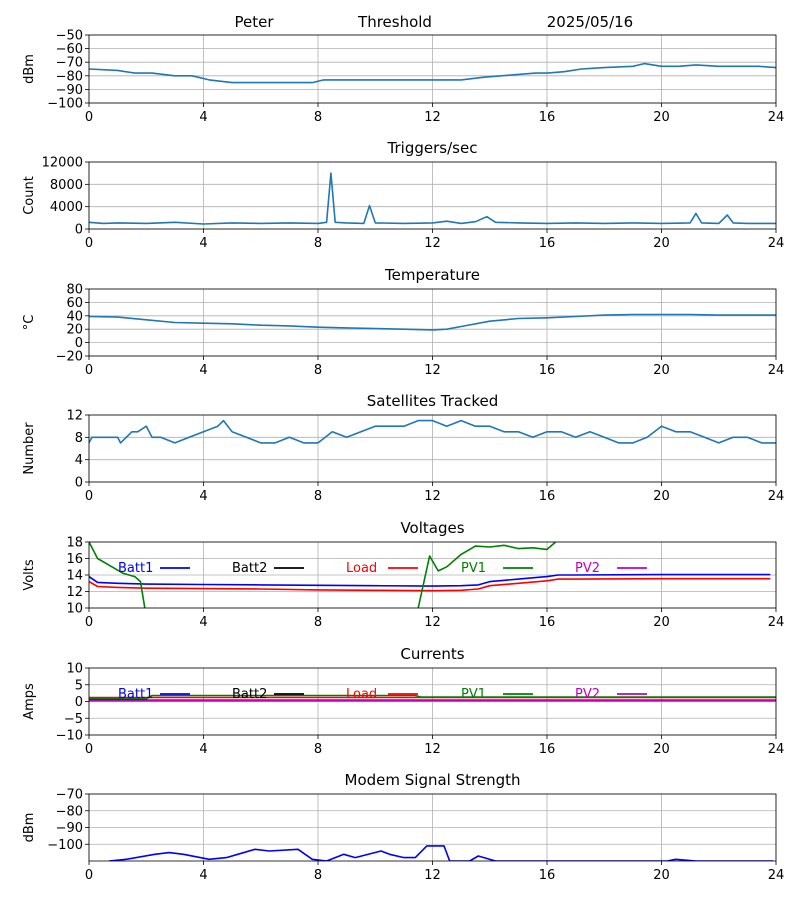  Describe the element at coordinates (65, 104) in the screenshot. I see `y-tick-label: −100` at that location.